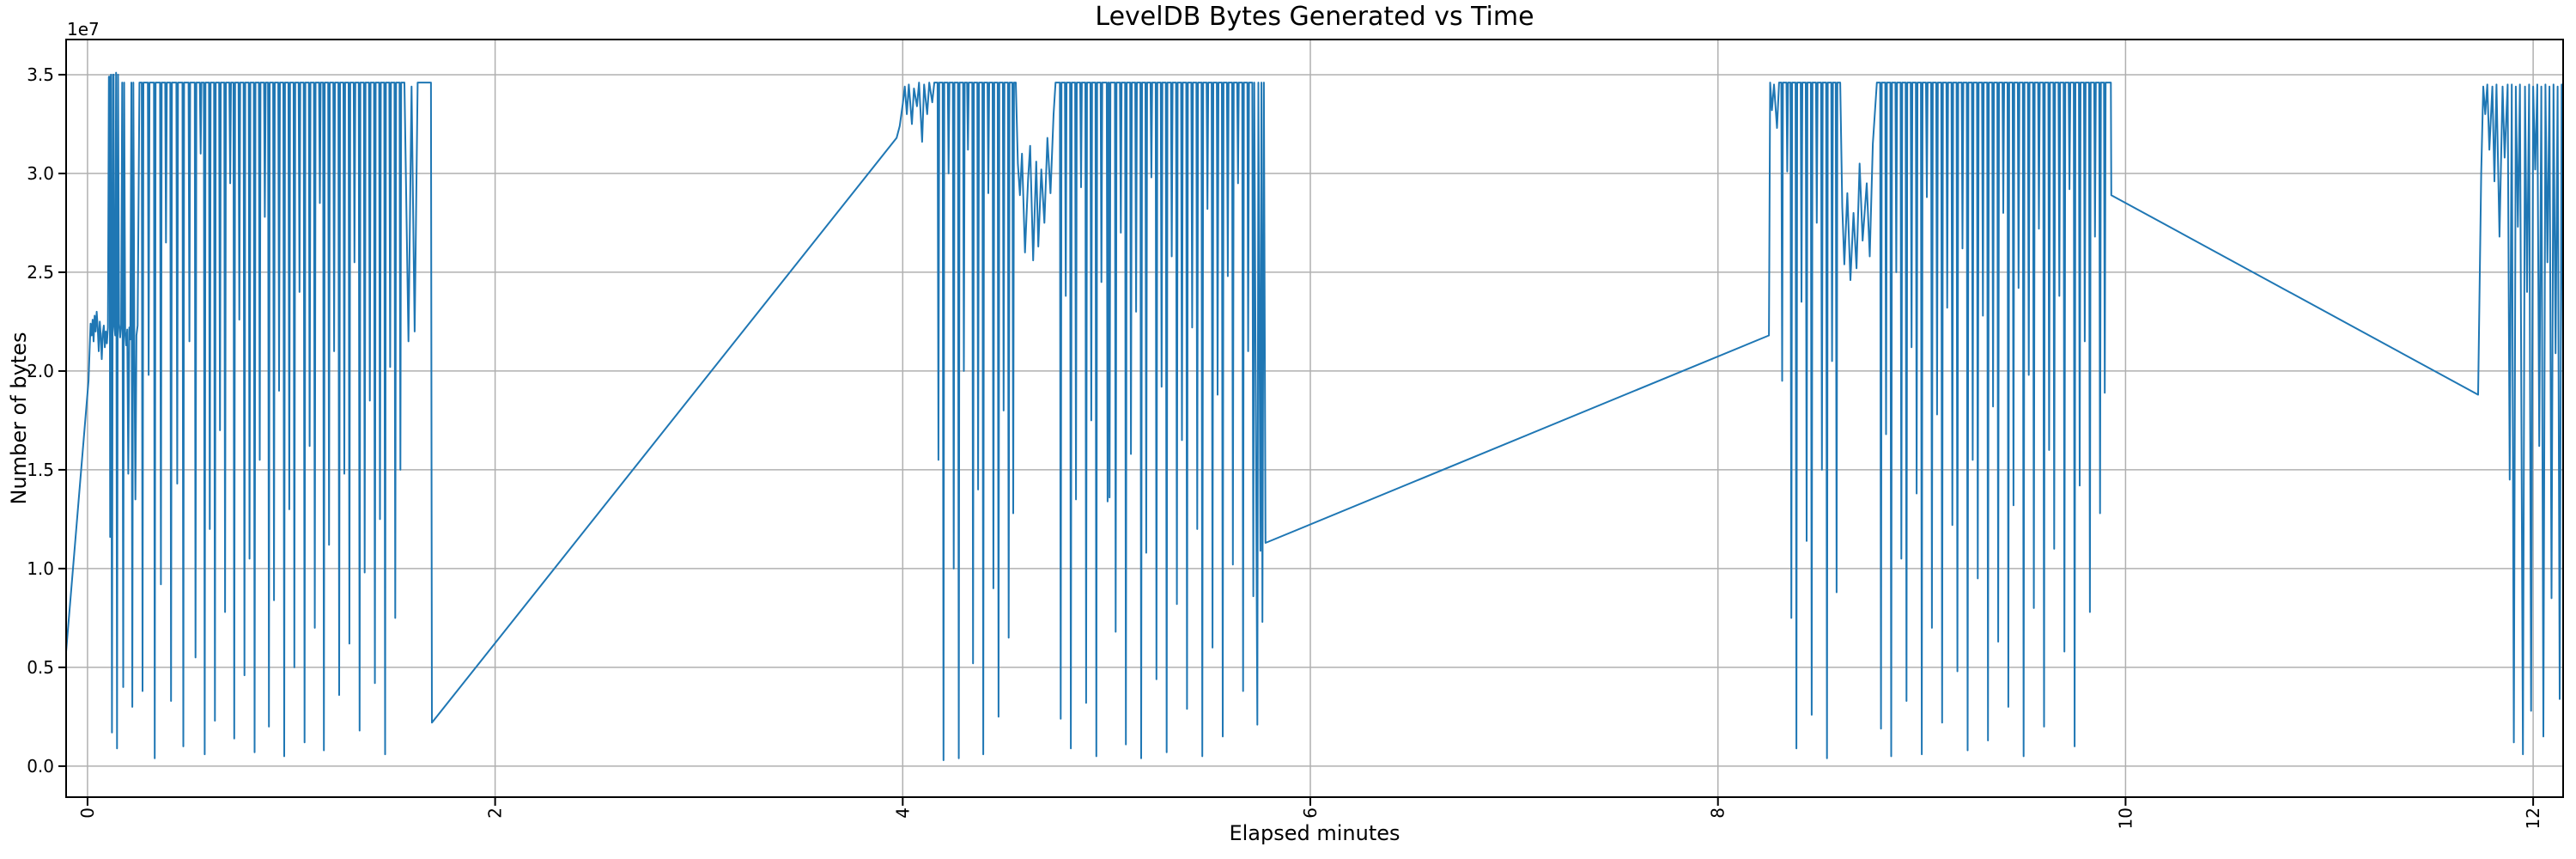 Image resolution: width=2576 pixels, height=859 pixels. What do you see at coordinates (1718, 813) in the screenshot?
I see `x-tick-label: 8` at bounding box center [1718, 813].